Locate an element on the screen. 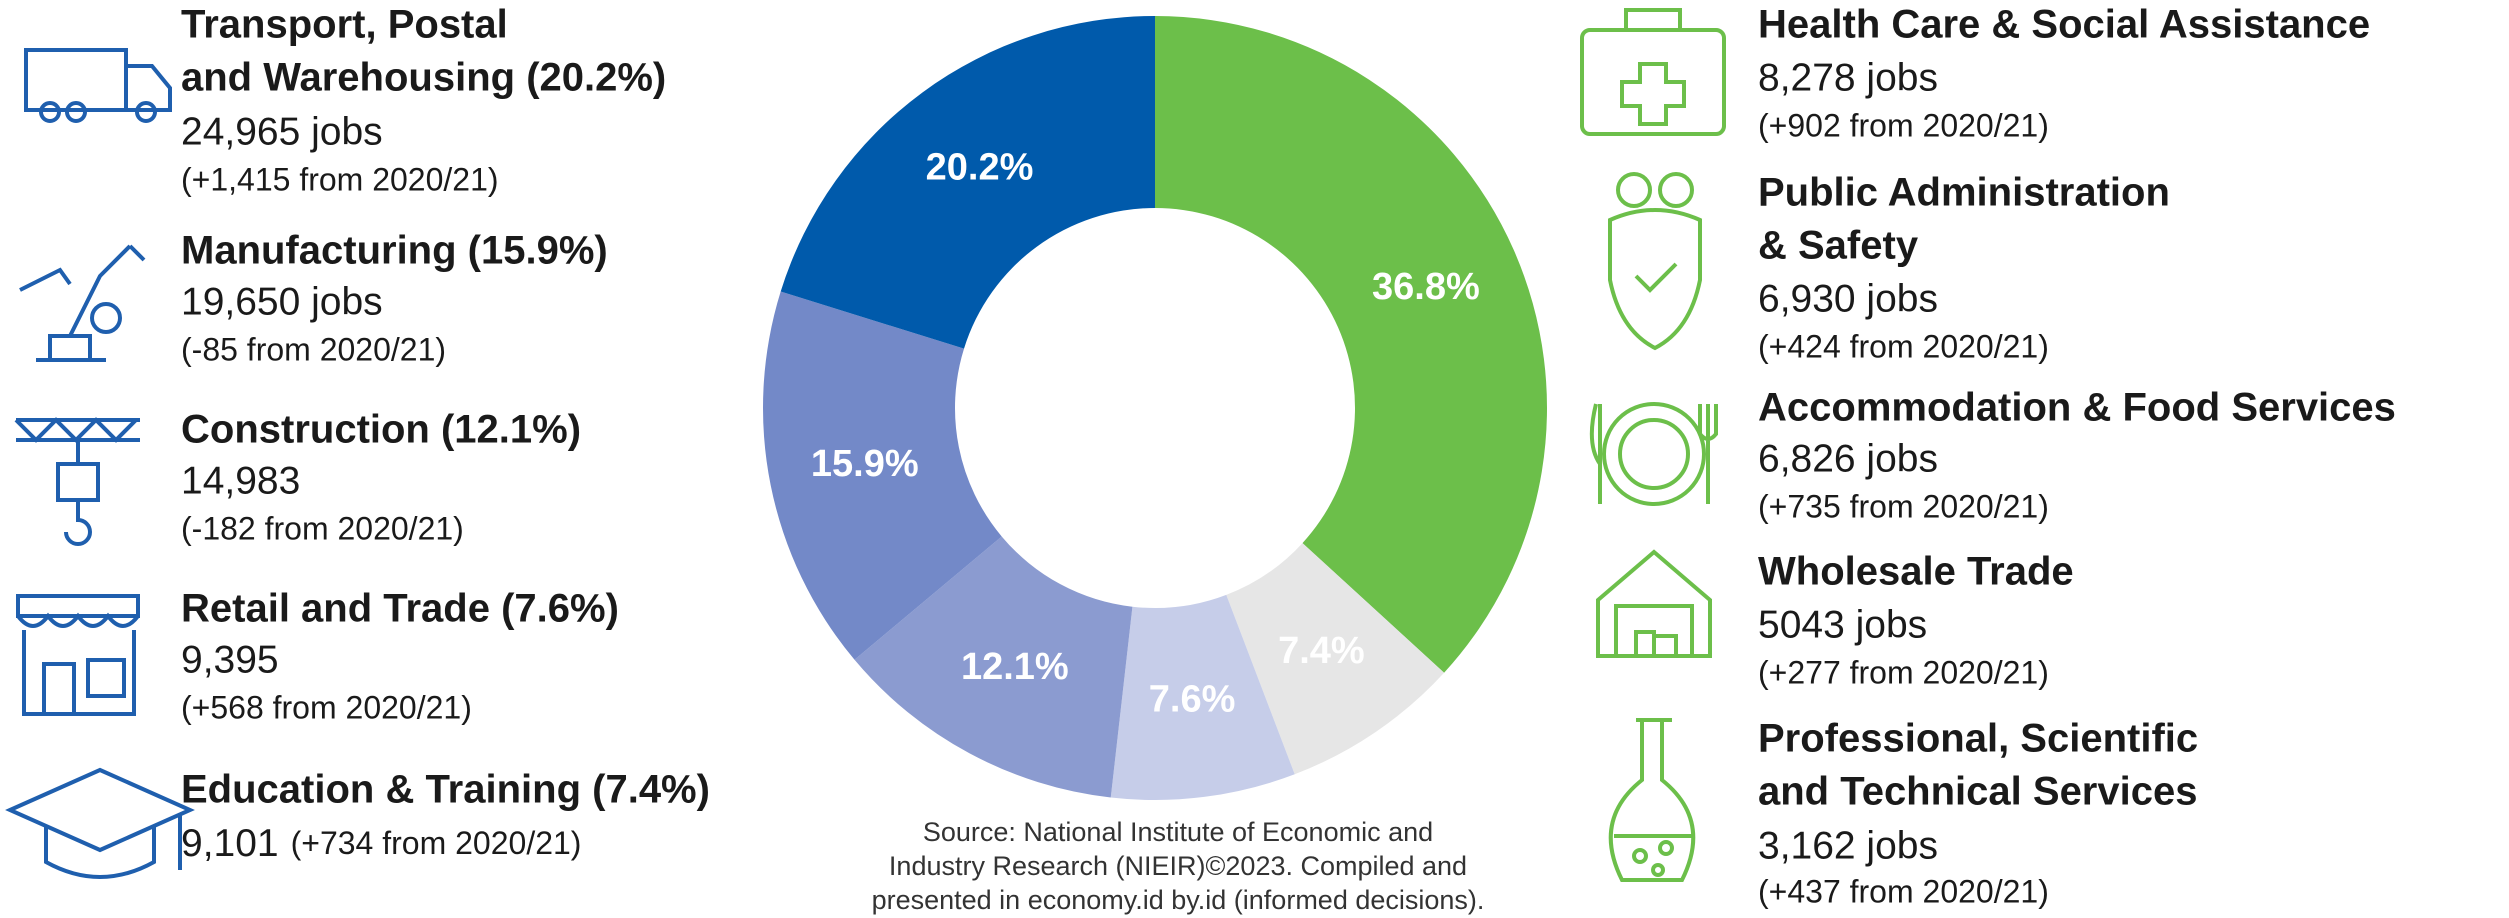 The height and width of the screenshot is (918, 2509). jobs: 24,965 jobs is located at coordinates (282, 131).